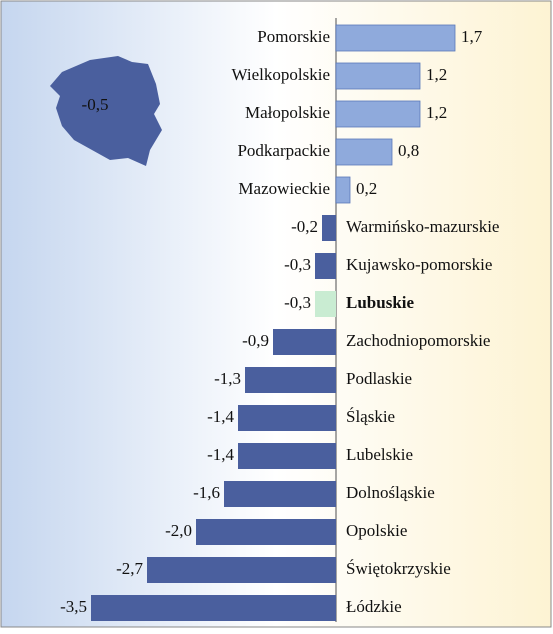 The image size is (553, 634). What do you see at coordinates (379, 378) in the screenshot?
I see `category-label: Podlaskie` at bounding box center [379, 378].